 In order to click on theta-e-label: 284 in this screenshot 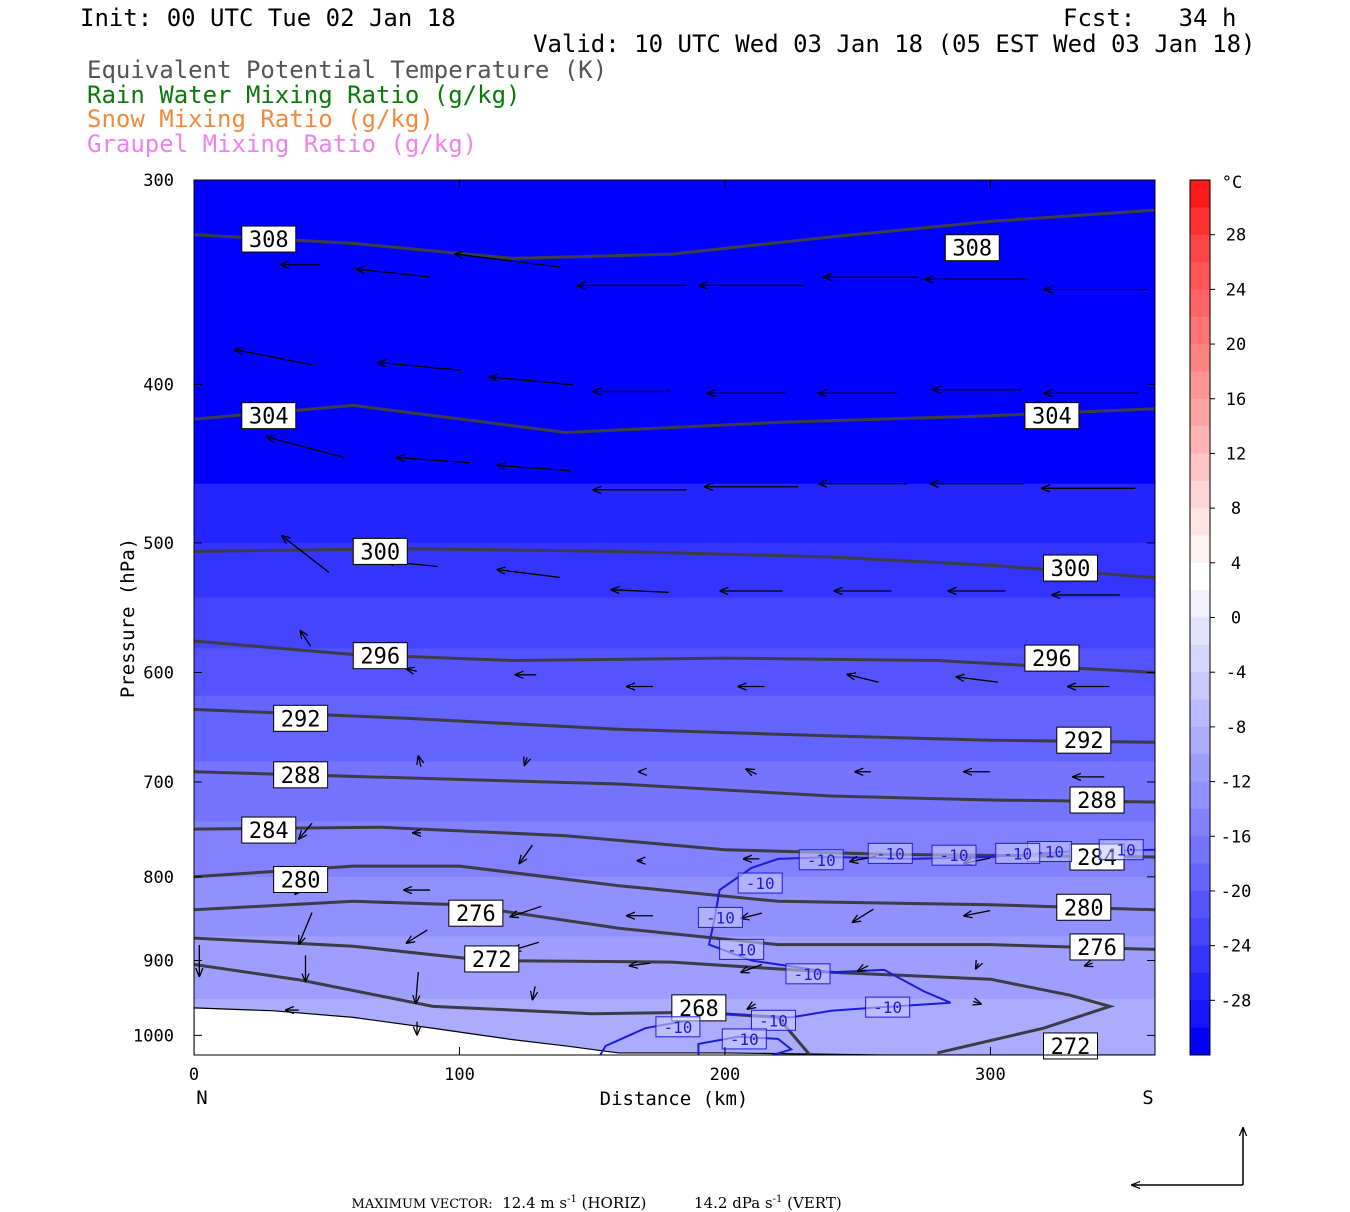, I will do `click(269, 830)`.